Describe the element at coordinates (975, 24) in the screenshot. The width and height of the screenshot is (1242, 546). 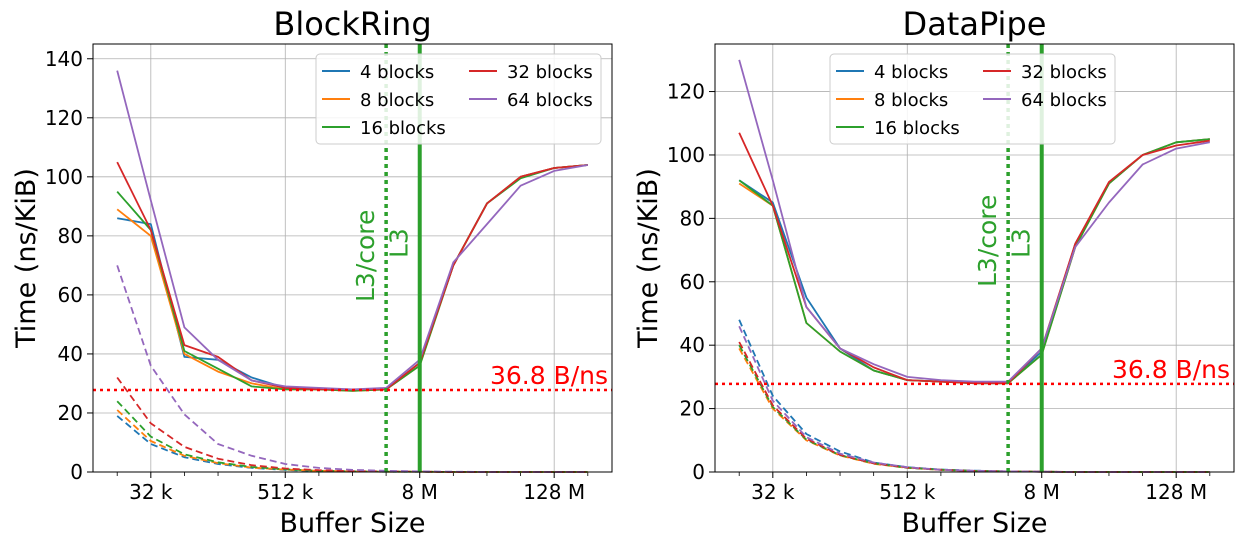
I see `chart-title: DataPipe` at that location.